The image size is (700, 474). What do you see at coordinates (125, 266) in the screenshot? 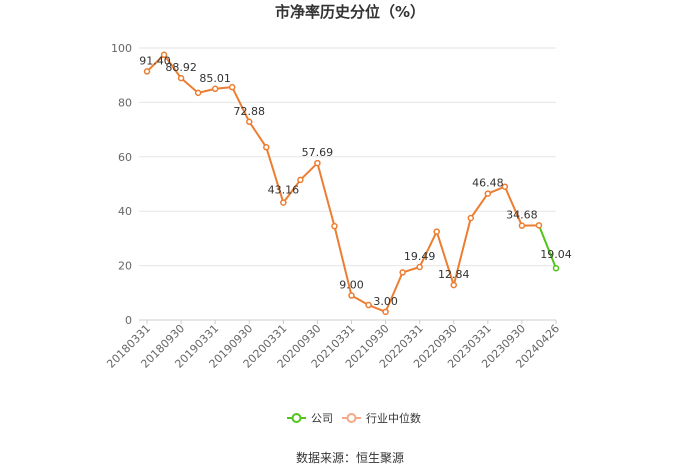
I see `y-tick-label: 20` at bounding box center [125, 266].